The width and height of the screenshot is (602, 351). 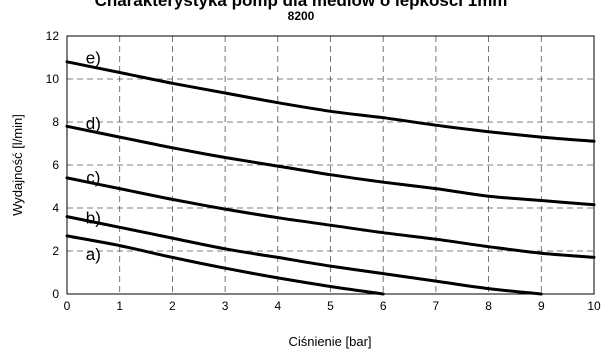 What do you see at coordinates (541, 306) in the screenshot?
I see `x-tick-label: 9` at bounding box center [541, 306].